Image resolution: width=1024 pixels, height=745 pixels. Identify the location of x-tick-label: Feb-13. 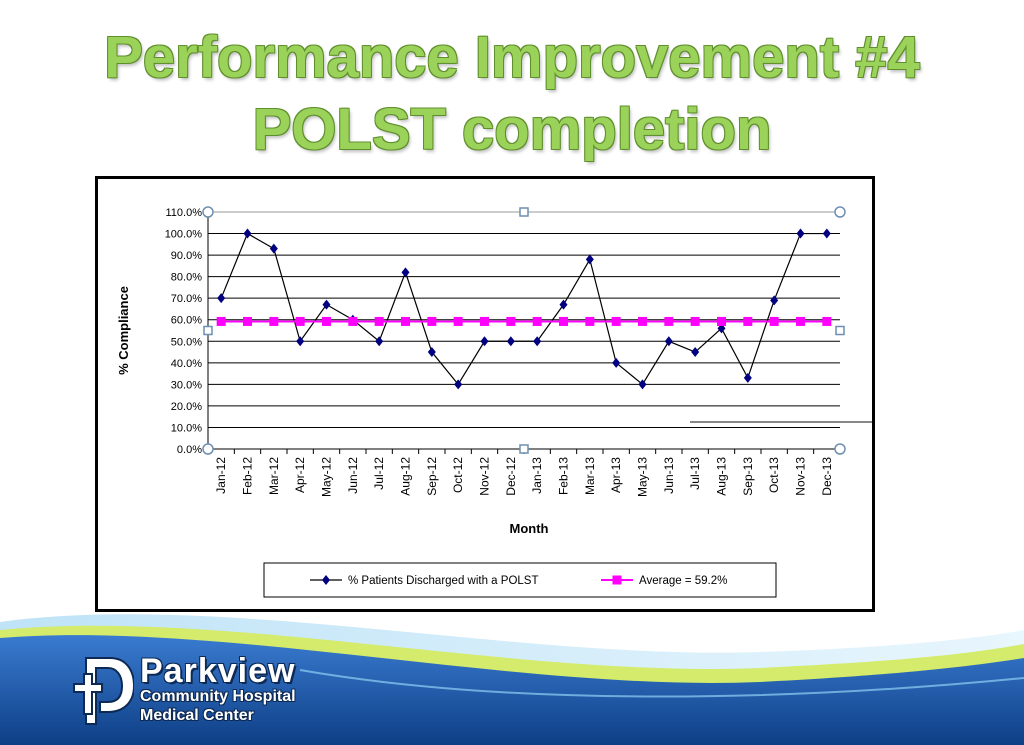
(564, 476).